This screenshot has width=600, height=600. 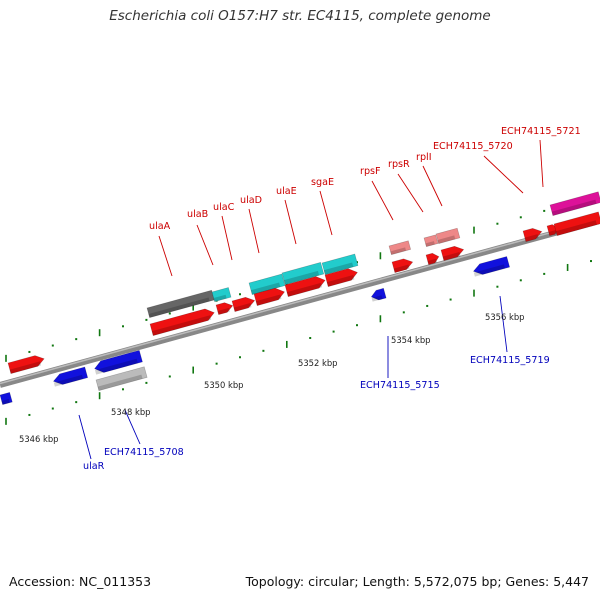 What do you see at coordinates (510, 360) in the screenshot?
I see `gene-label-ECH74115_5719: ECH74115_5719` at bounding box center [510, 360].